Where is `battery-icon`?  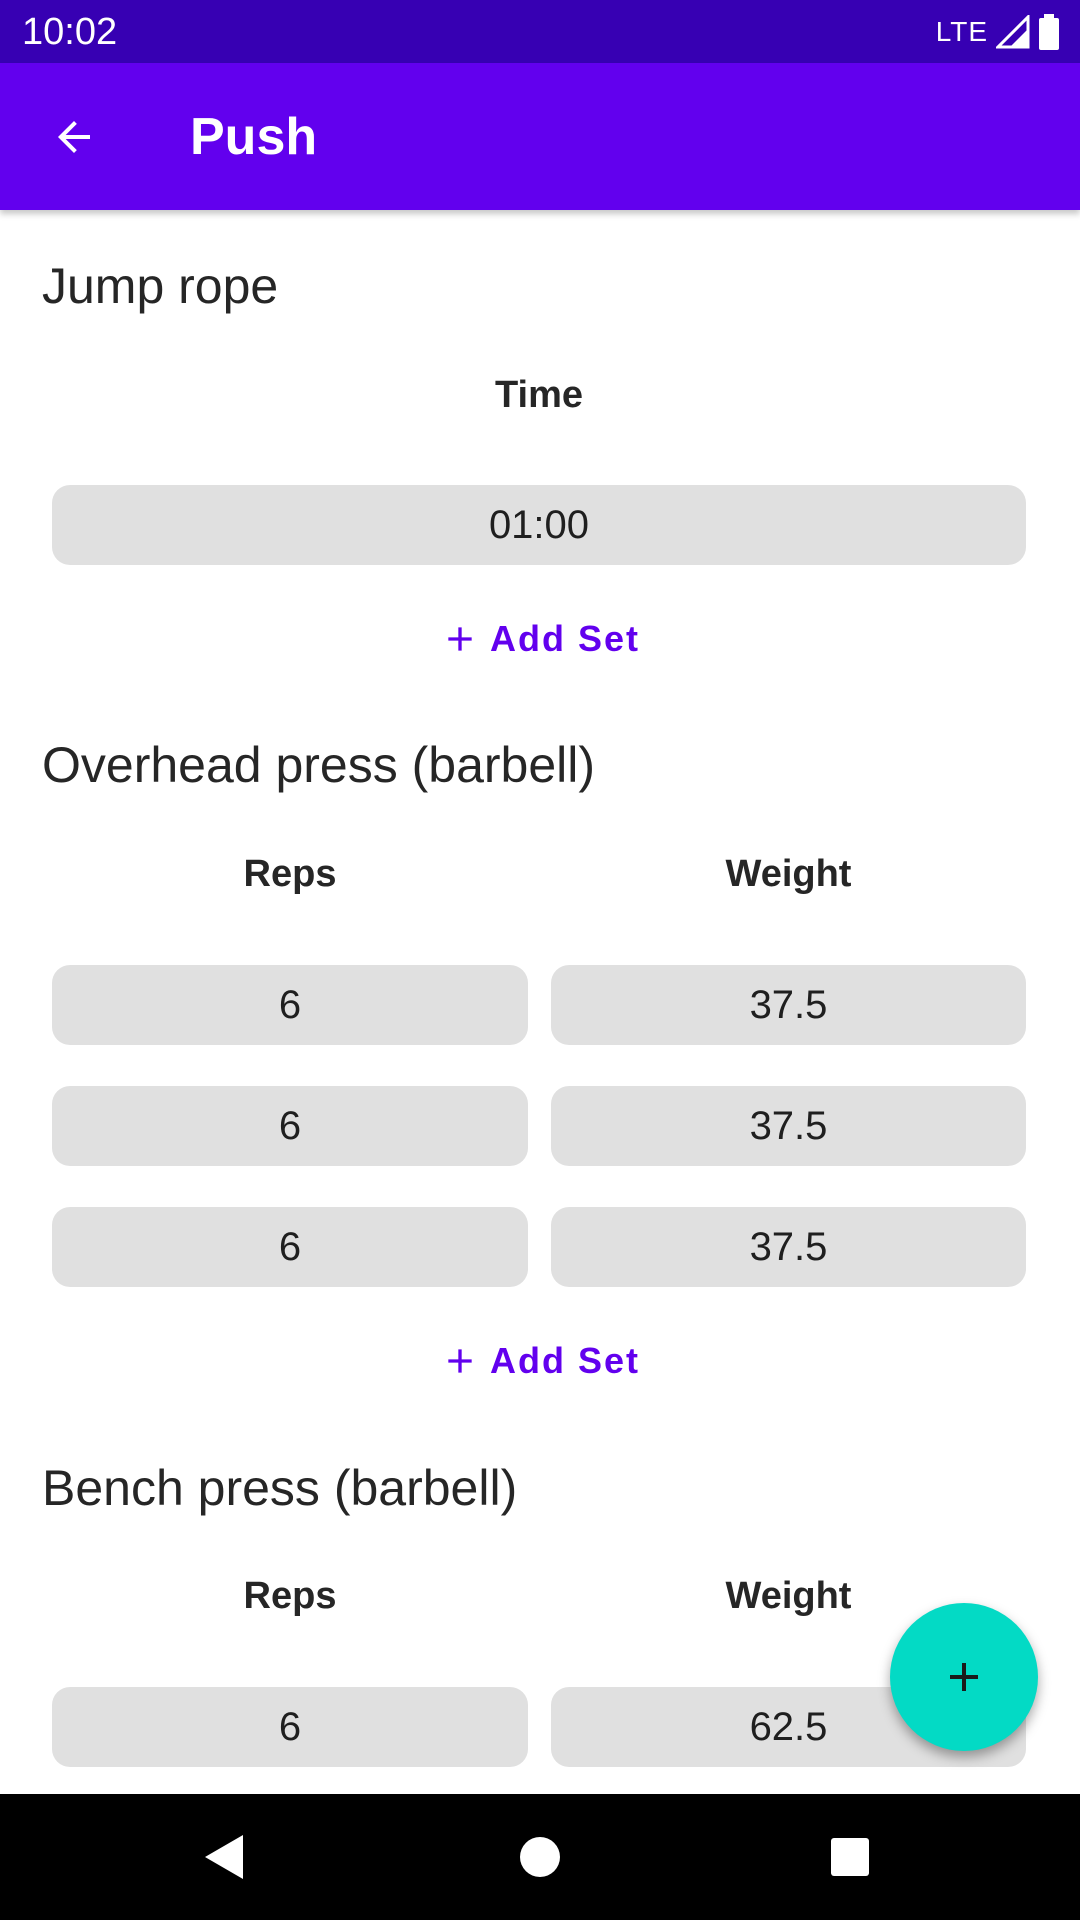
battery-icon is located at coordinates (1049, 32).